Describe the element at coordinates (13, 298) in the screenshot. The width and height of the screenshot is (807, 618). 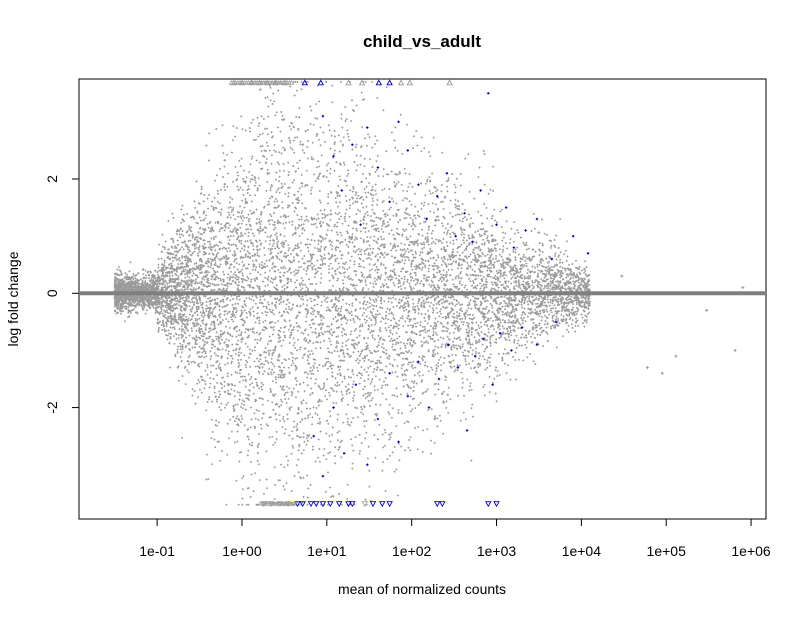
I see `y-axis-label: log fold change` at that location.